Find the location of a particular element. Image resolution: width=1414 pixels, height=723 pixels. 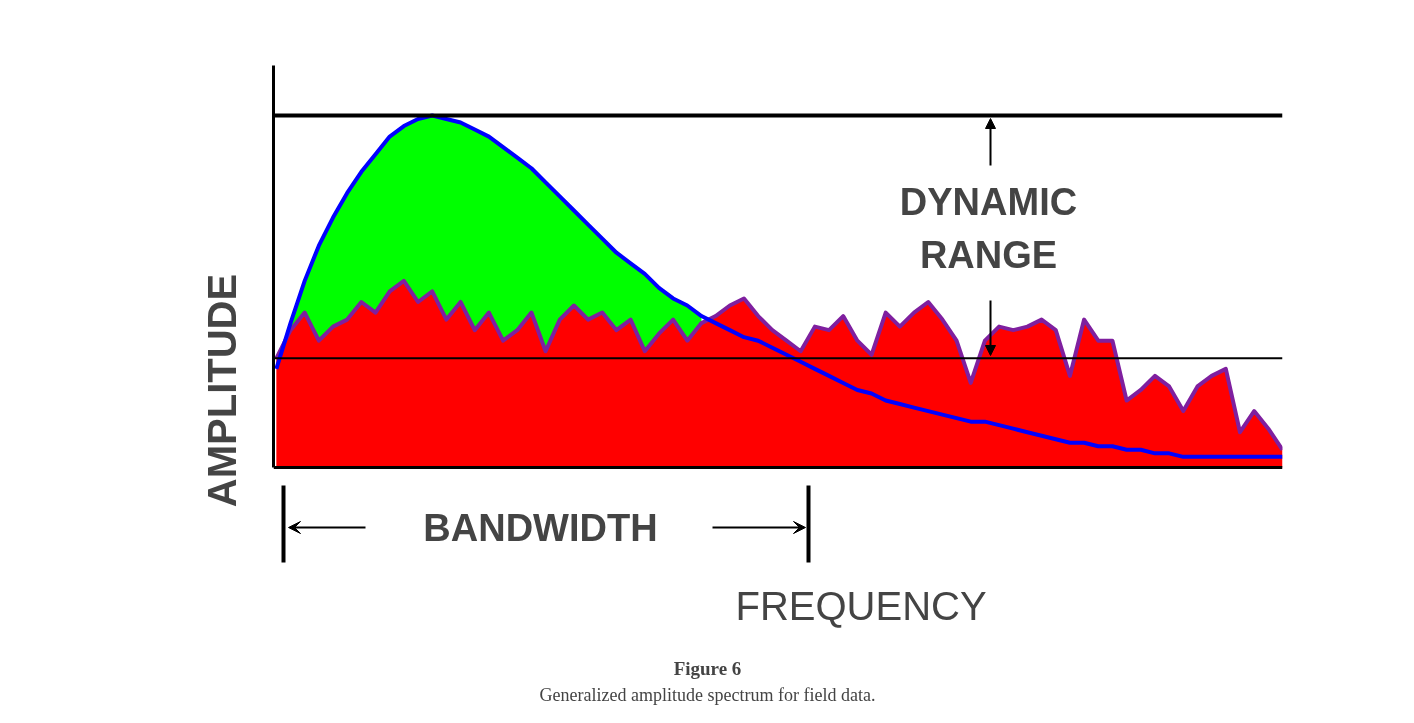

text: Figure 6 is located at coordinates (707, 668).